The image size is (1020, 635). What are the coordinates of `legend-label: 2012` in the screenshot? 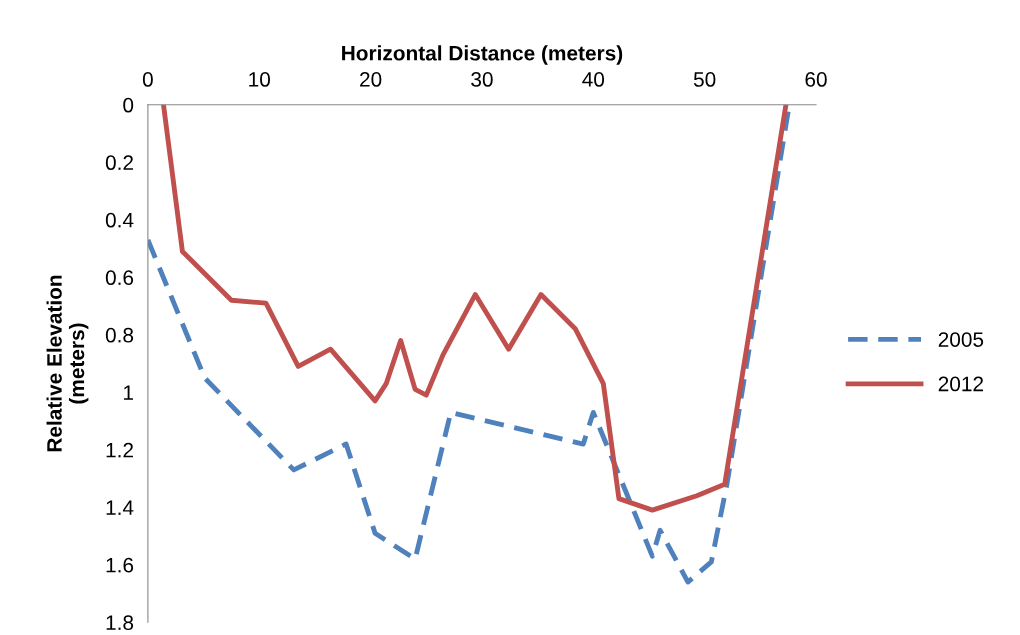 It's located at (960, 384).